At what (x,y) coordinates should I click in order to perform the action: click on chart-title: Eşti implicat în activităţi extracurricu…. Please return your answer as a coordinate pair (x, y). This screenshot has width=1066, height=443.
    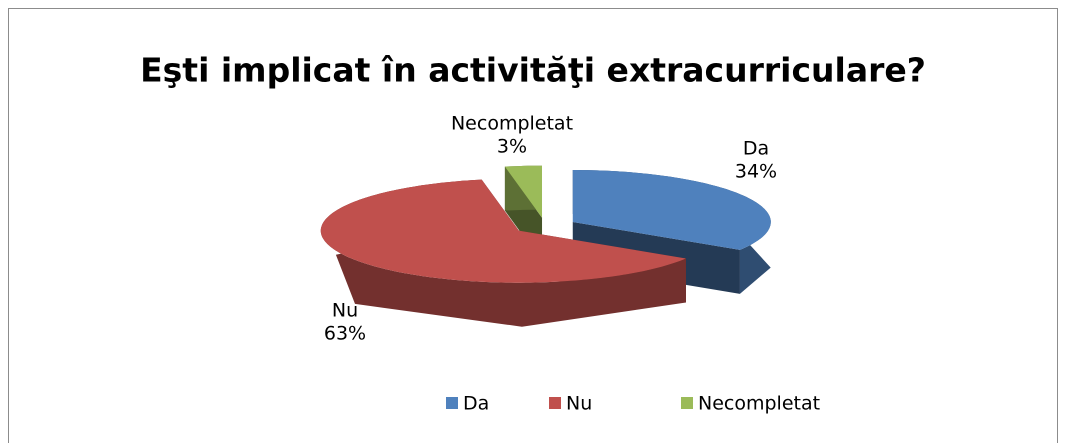
    Looking at the image, I should click on (533, 70).